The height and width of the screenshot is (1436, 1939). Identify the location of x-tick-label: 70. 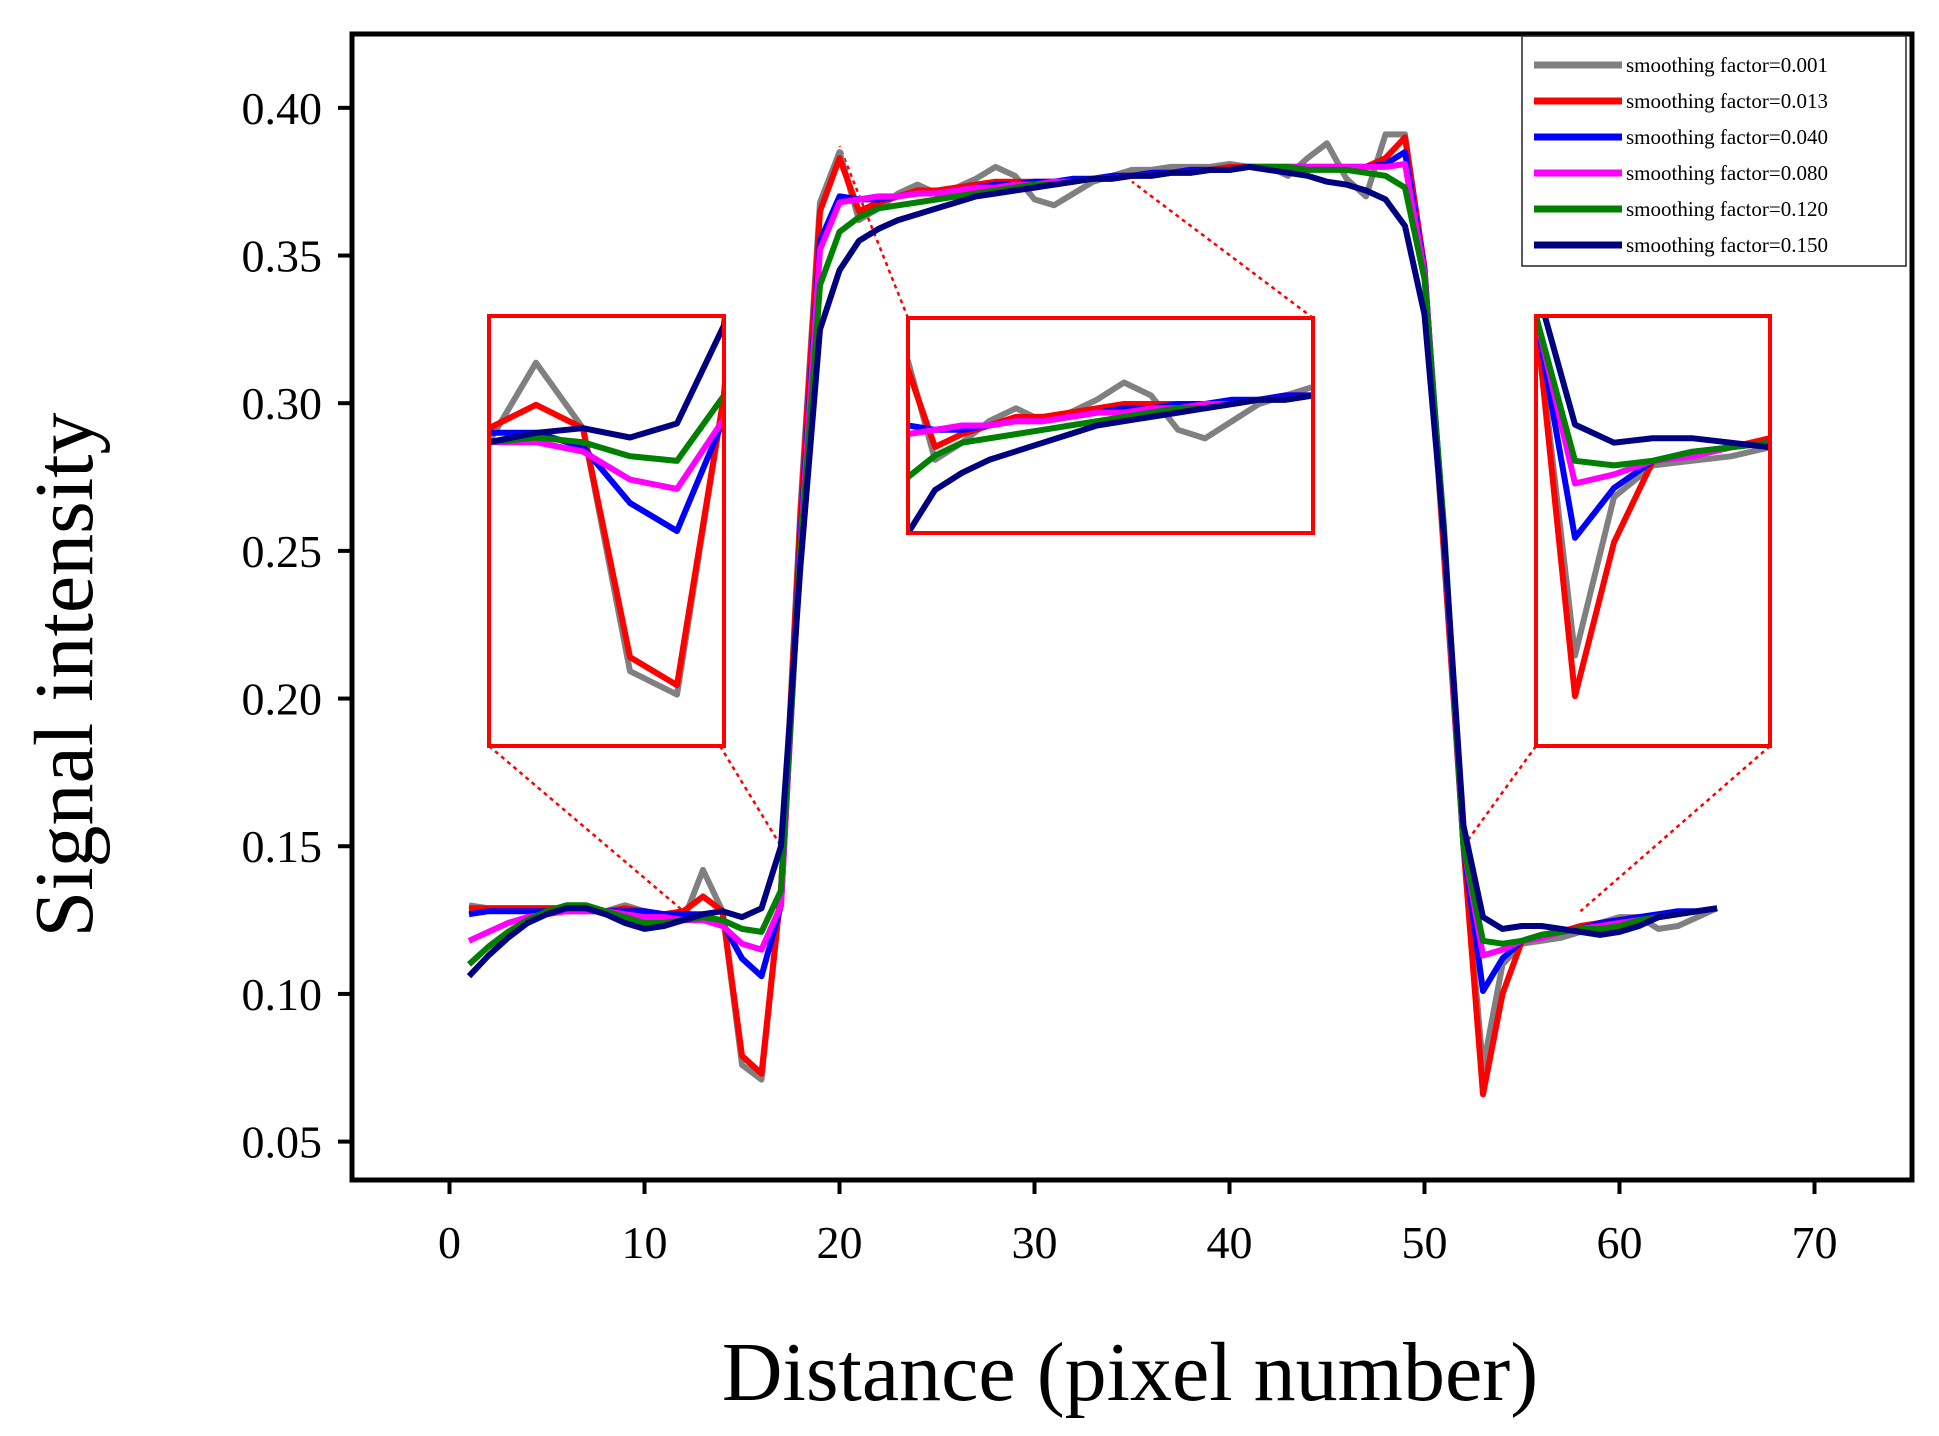
(1815, 1242).